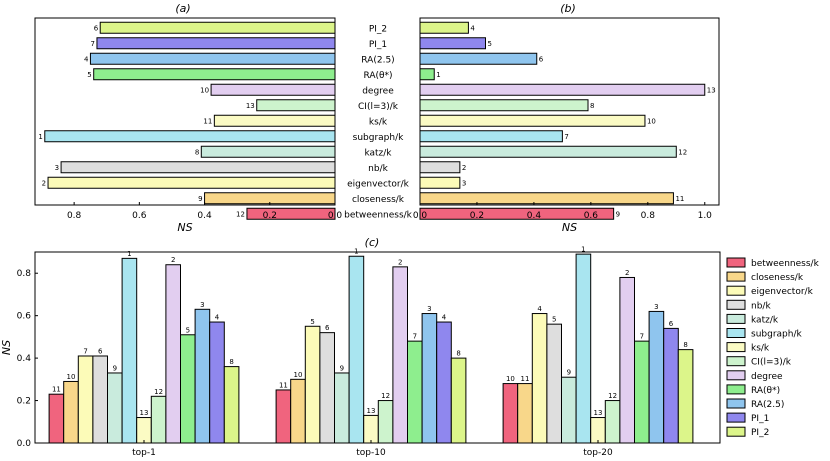 This screenshot has height=461, width=830. Describe the element at coordinates (378, 138) in the screenshot. I see `category-label-subgraph-k: subgraph/k` at that location.